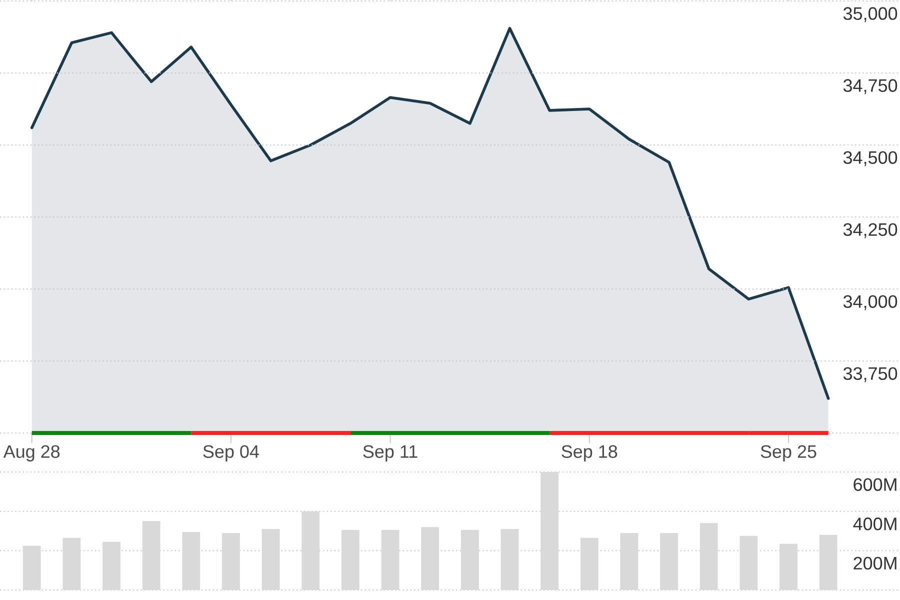 Image resolution: width=900 pixels, height=600 pixels. I want to click on x-tick-label: Sep 25, so click(788, 453).